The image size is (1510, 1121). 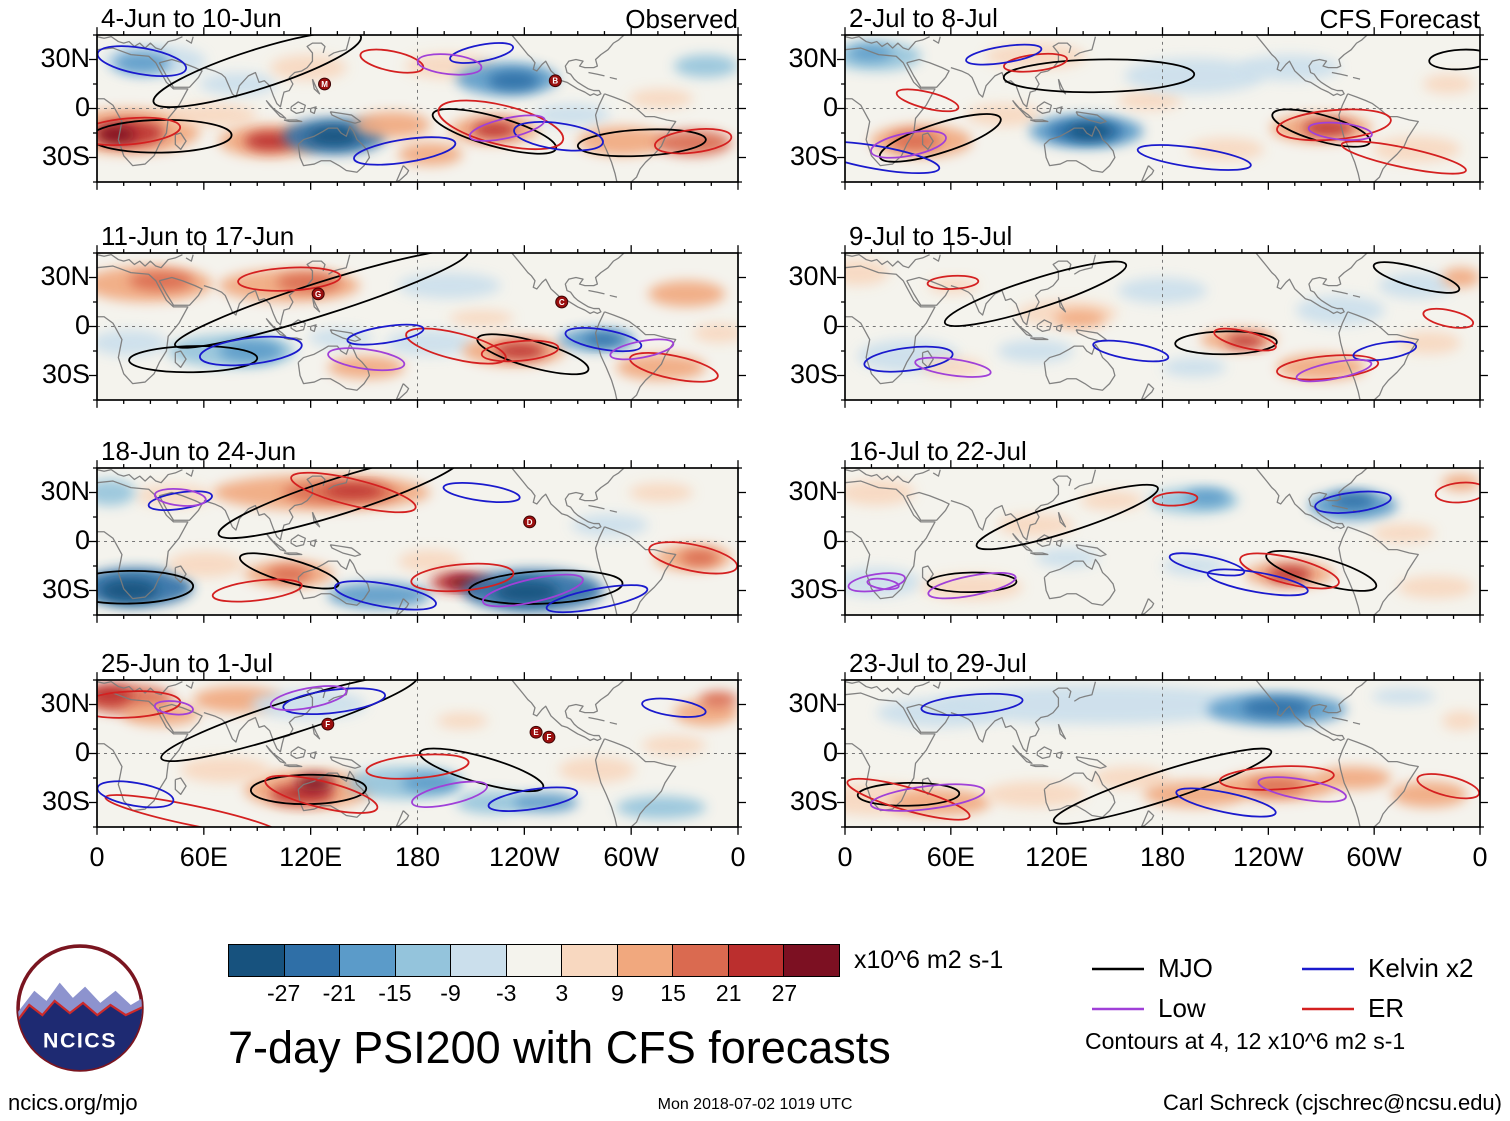 I want to click on panel-title: 11-Jun to 17-Jun, so click(x=198, y=236).